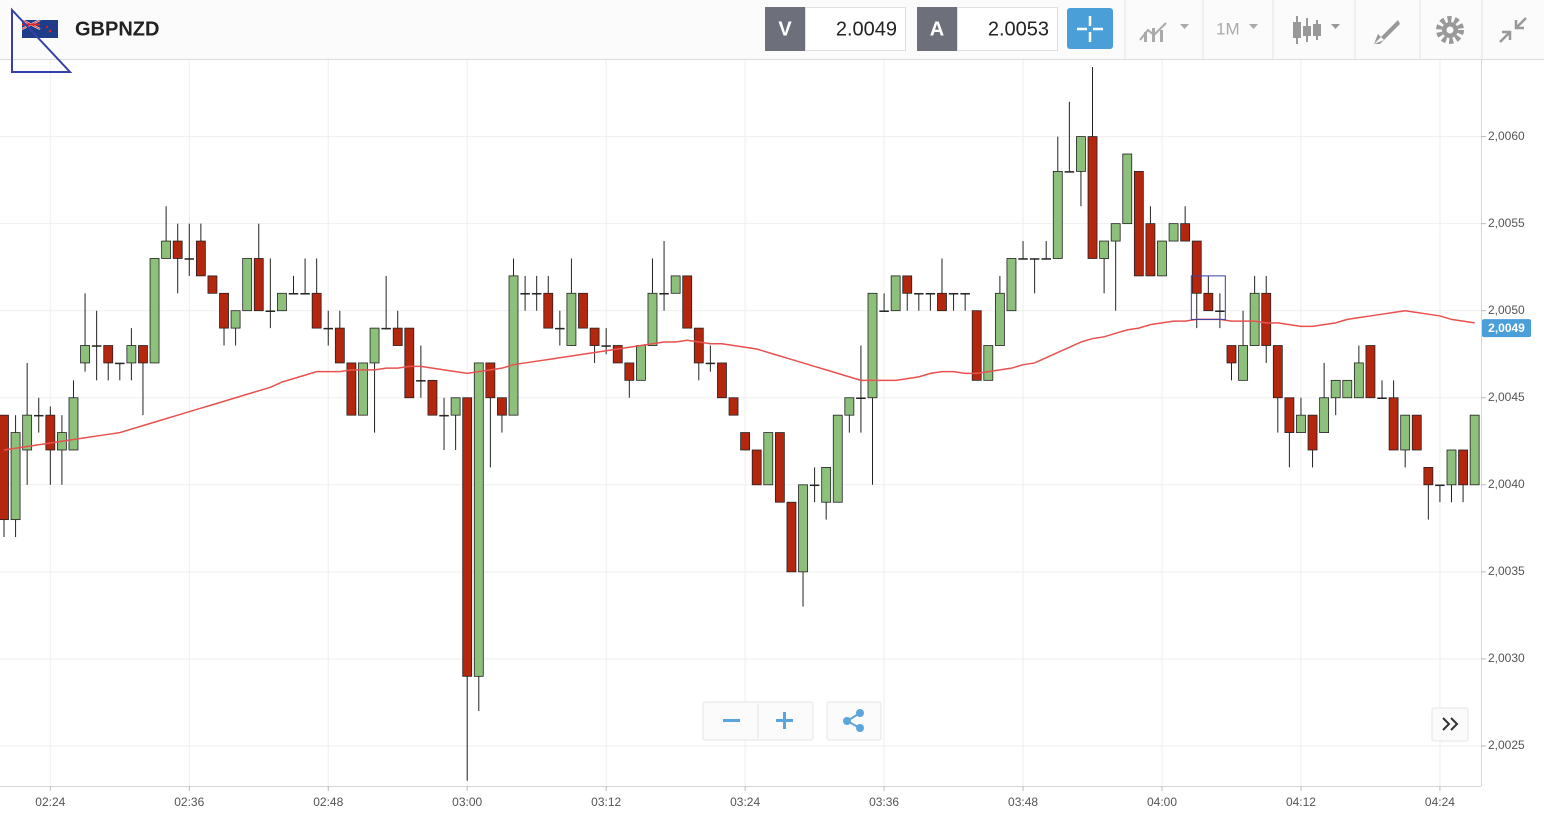 The image size is (1544, 822). I want to click on zoom-out, so click(731, 720).